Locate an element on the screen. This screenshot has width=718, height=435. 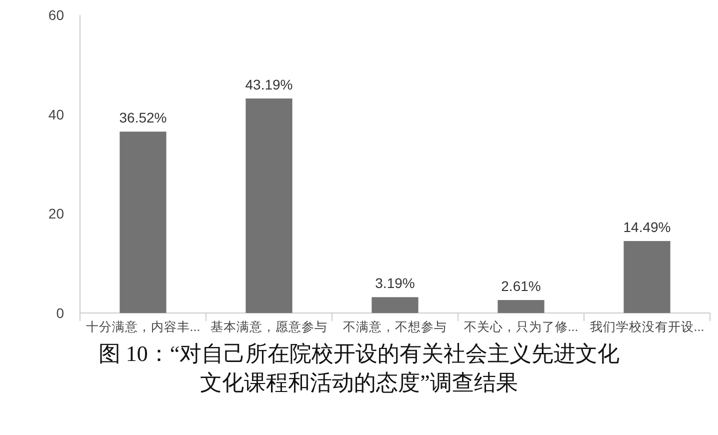
y-tick-label: 40 is located at coordinates (56, 114).